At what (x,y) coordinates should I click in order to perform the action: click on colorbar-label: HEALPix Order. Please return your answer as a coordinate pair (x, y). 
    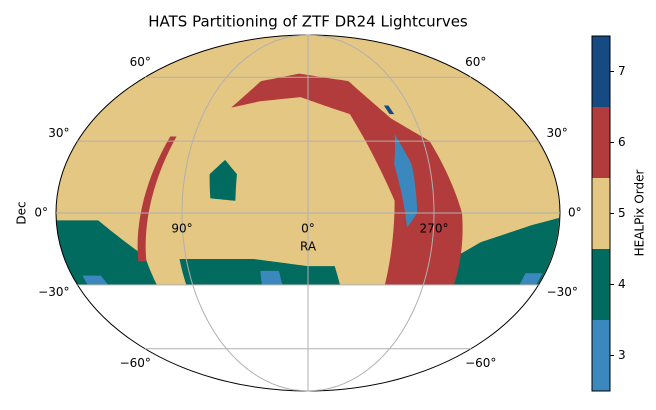
    Looking at the image, I should click on (640, 213).